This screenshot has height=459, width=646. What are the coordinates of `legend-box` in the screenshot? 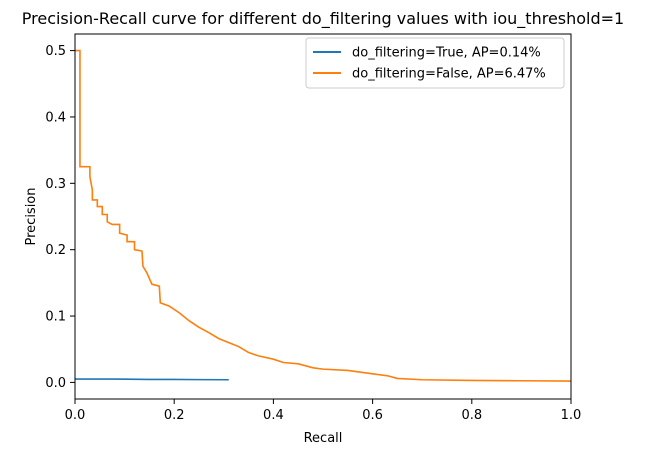 It's located at (435, 63).